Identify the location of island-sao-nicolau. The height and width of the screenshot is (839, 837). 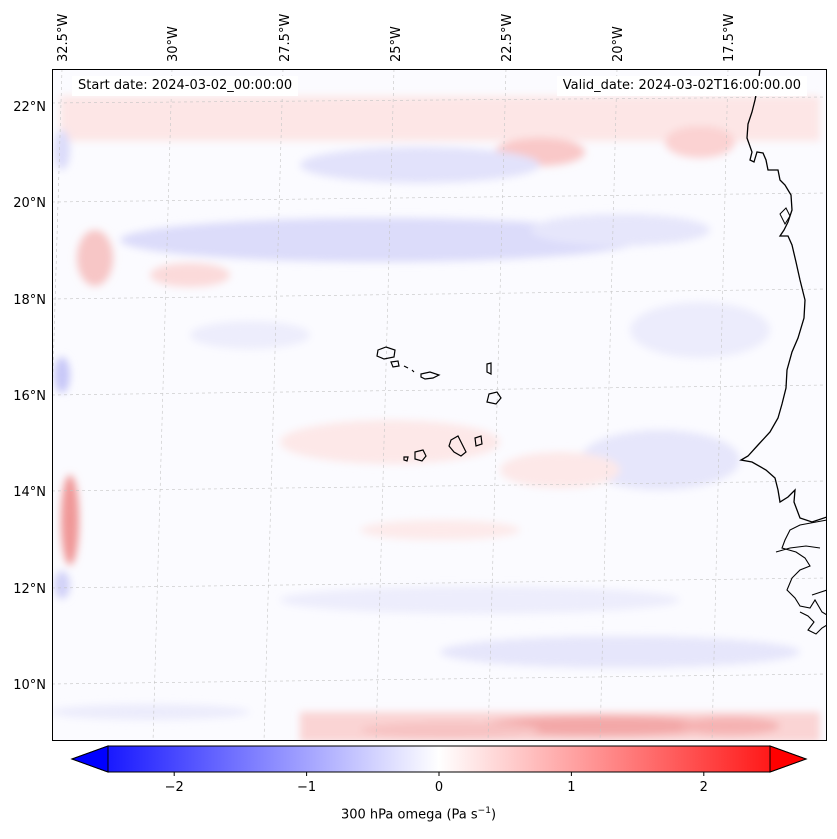
(426, 374).